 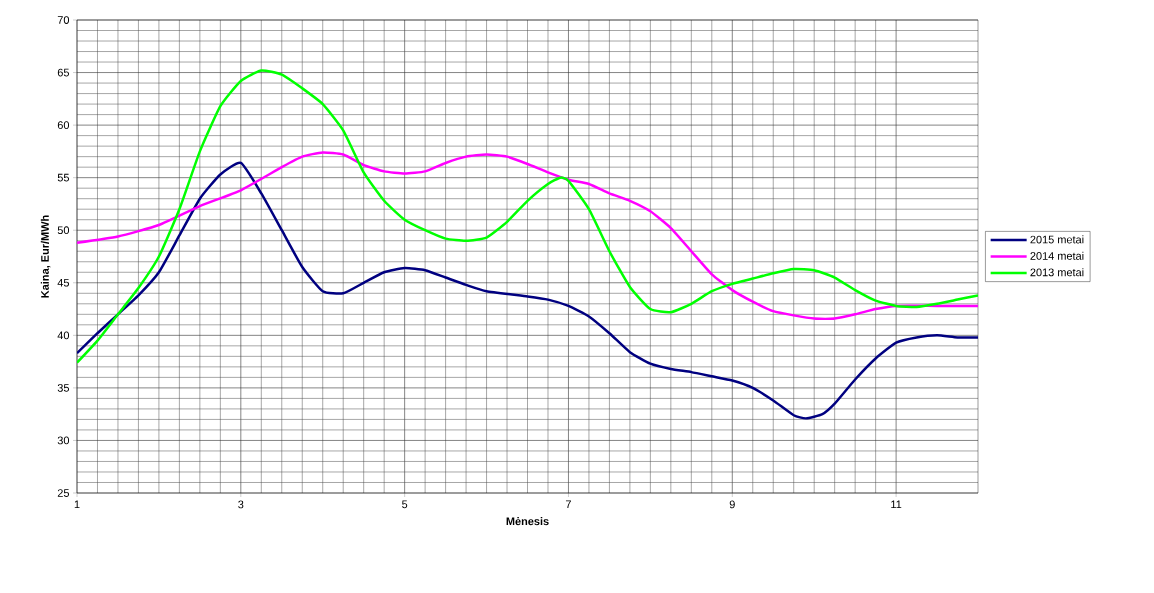 I want to click on y-tick-label: 30, so click(x=63, y=440).